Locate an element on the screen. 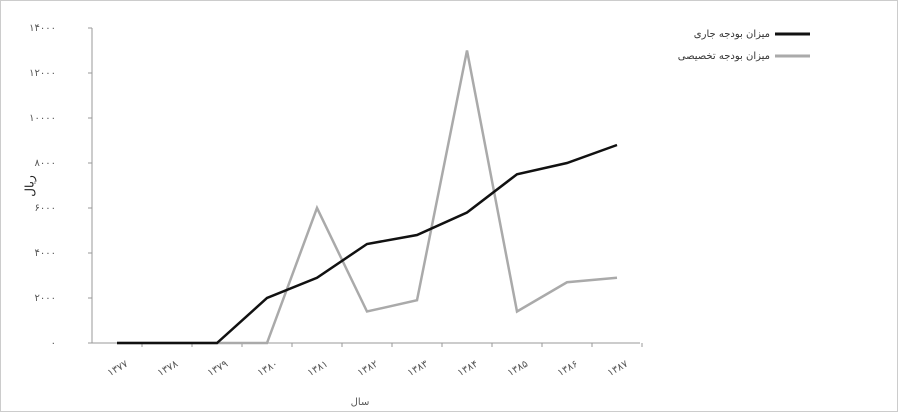  y-tick-label: ۶۰۰۰ is located at coordinates (45, 208).